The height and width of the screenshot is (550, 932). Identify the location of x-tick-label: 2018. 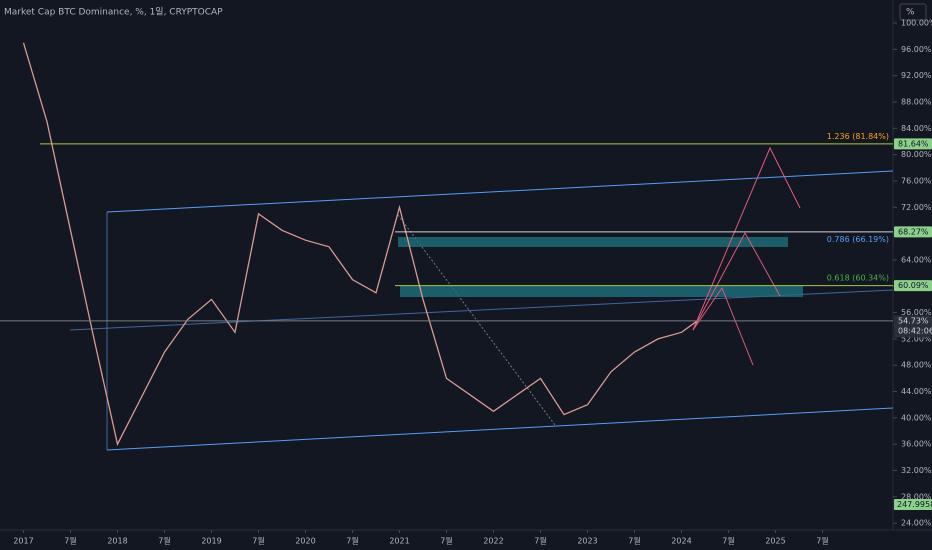
(117, 541).